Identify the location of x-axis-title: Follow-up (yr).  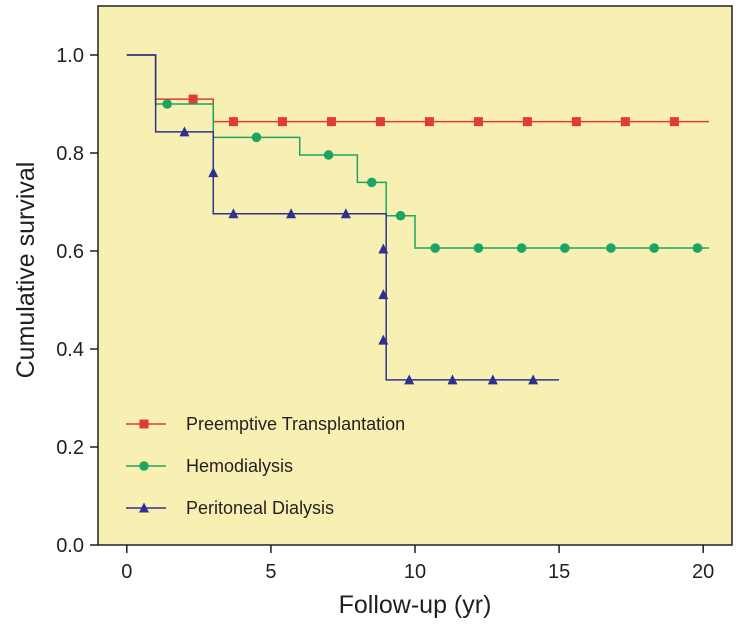
(415, 605).